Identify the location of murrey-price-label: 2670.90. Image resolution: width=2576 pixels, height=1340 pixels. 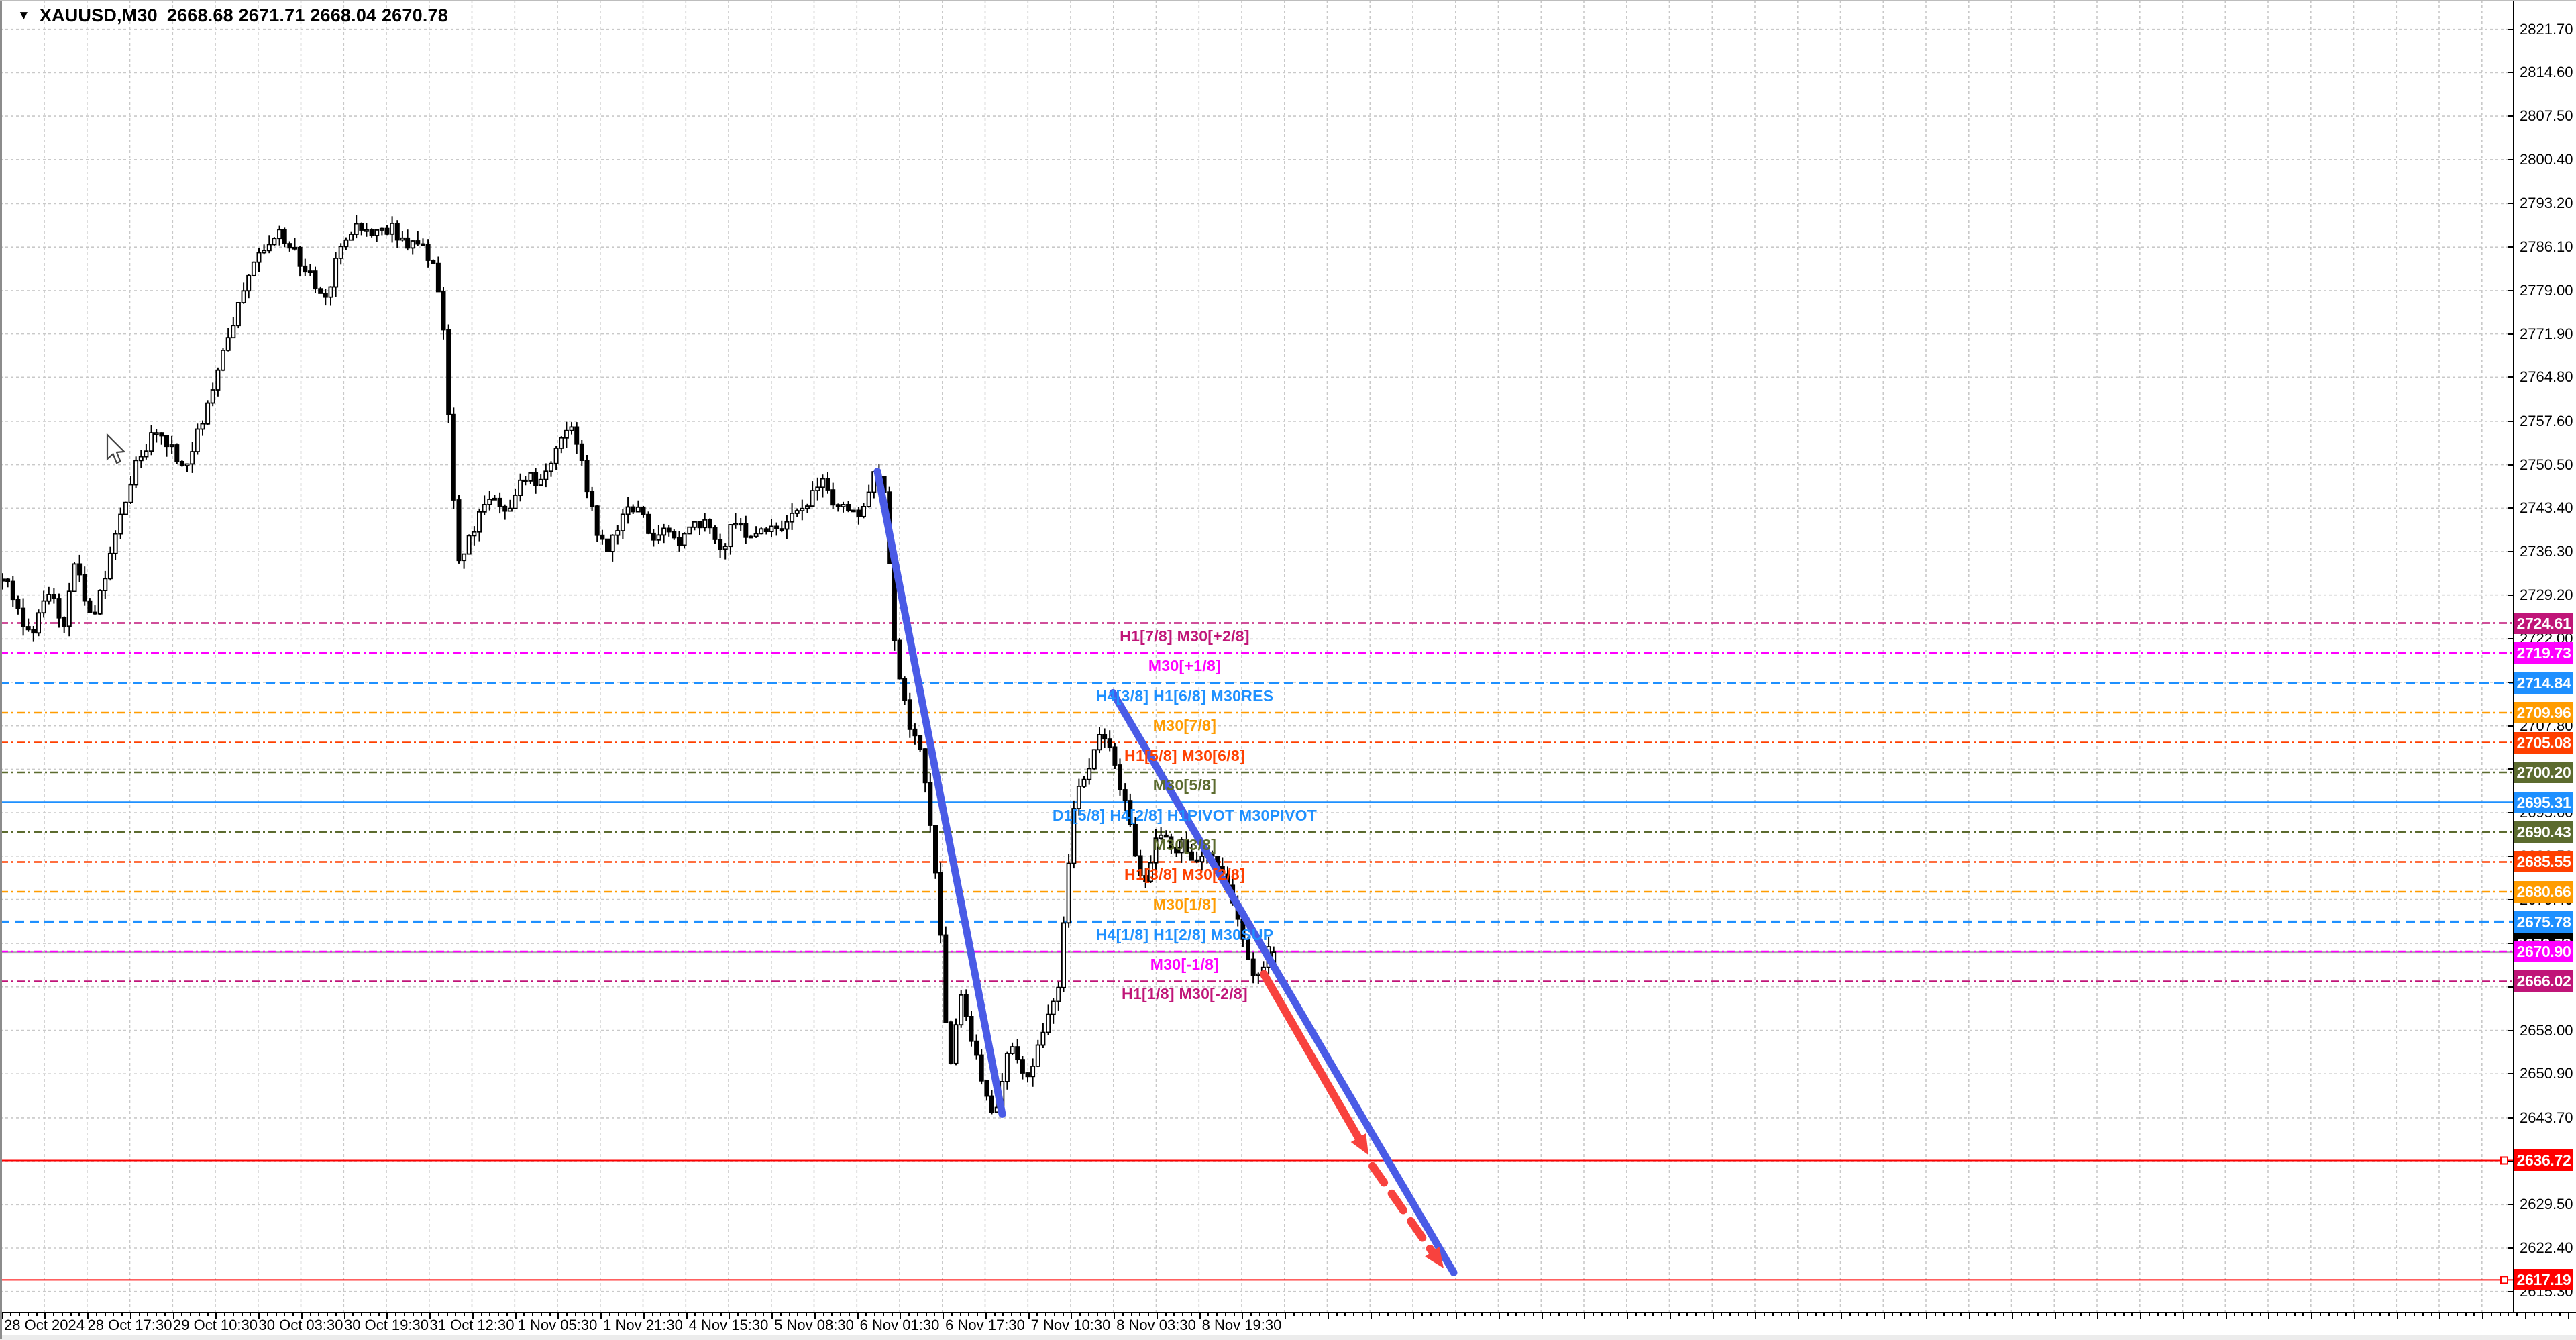
(2543, 951).